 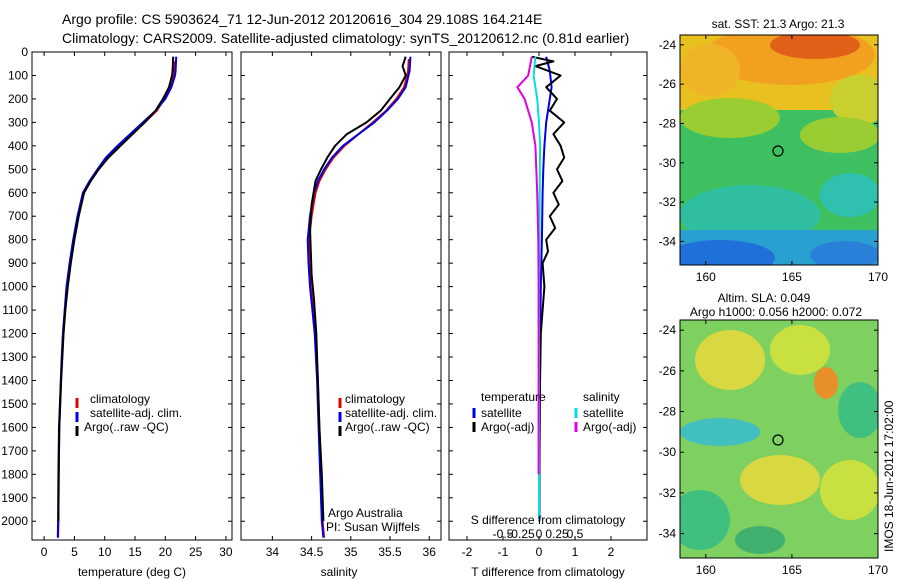 I want to click on series-line-argo-raw-qc-, so click(x=358, y=289).